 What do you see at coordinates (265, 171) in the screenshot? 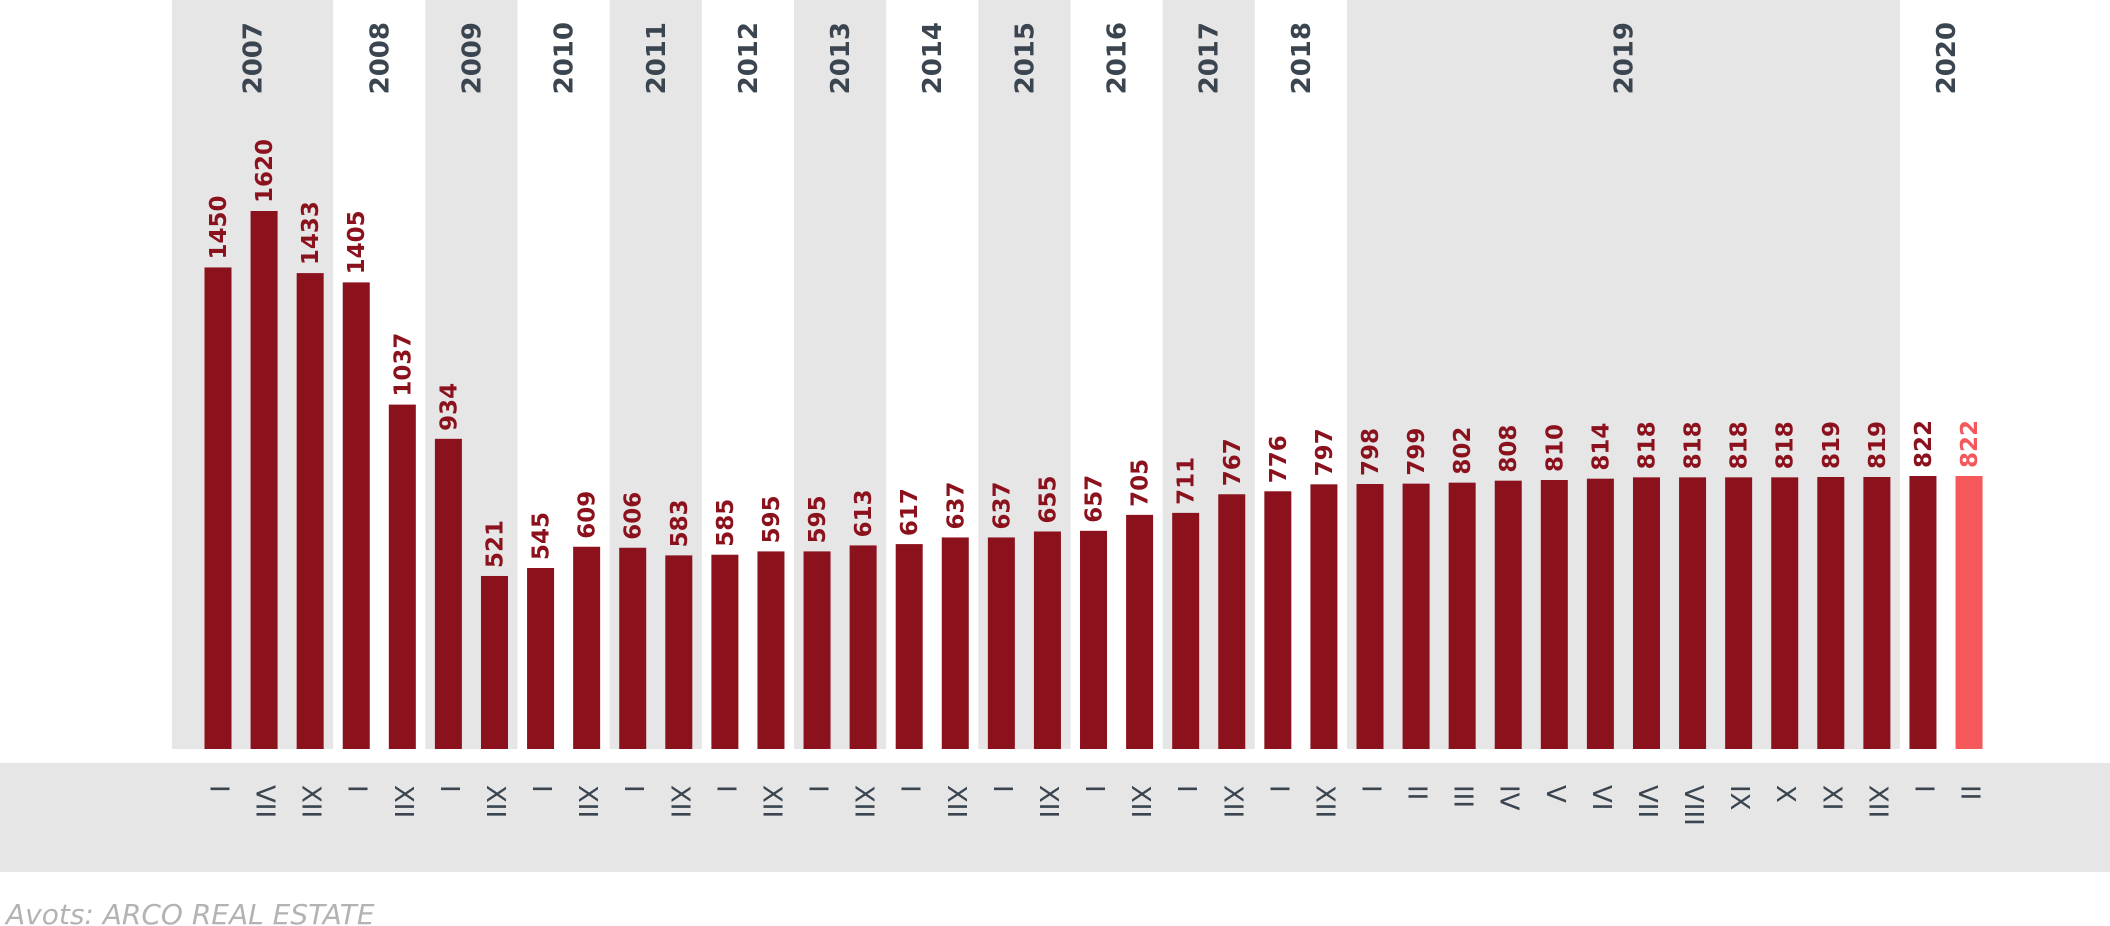
I see `value-label: 1620` at bounding box center [265, 171].